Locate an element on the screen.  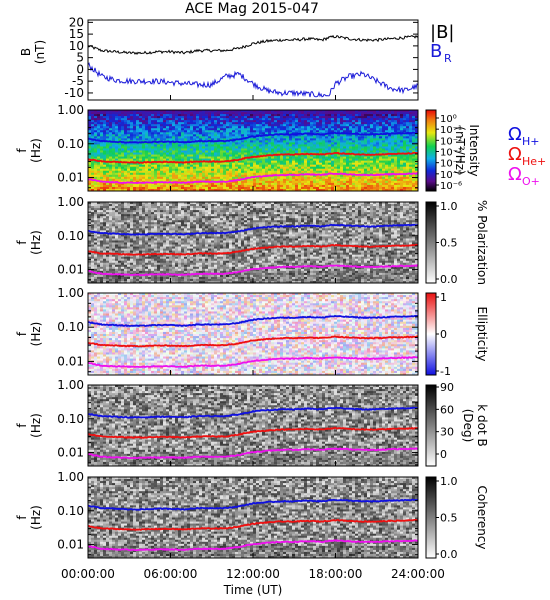
legend-omega-o-plus-subscript: O+ is located at coordinates (531, 181).